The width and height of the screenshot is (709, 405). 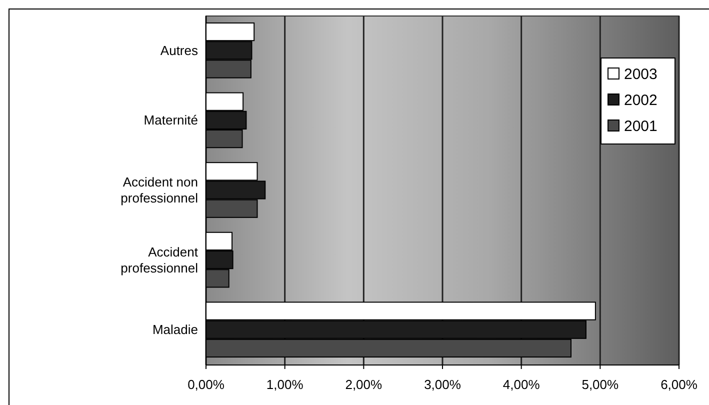 I want to click on legend-label: 2001, so click(x=641, y=126).